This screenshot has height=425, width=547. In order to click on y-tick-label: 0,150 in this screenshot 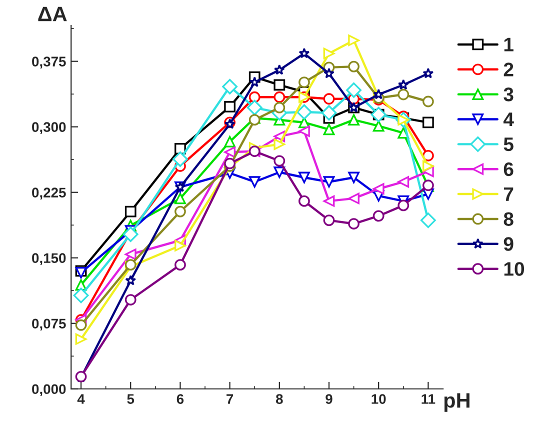, I will do `click(49, 259)`.